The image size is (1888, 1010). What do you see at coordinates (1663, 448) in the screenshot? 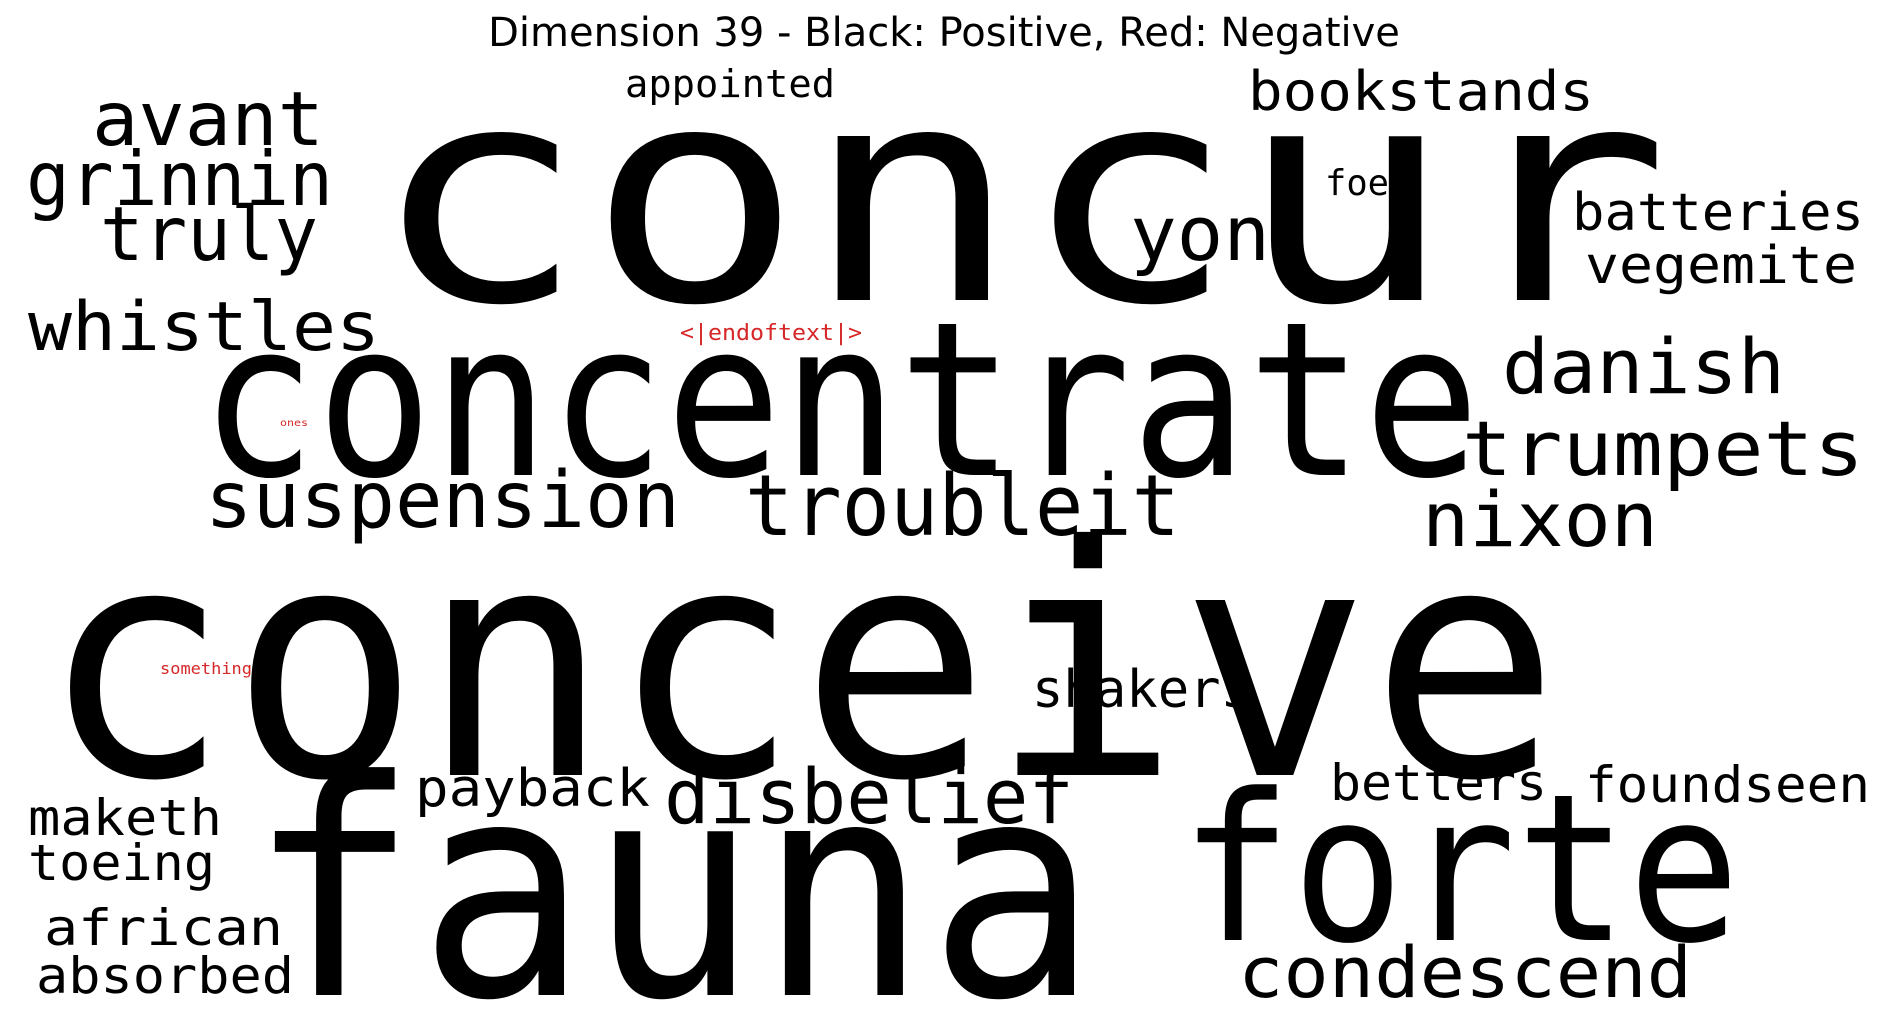
I see `word-trumpets: trumpets` at bounding box center [1663, 448].